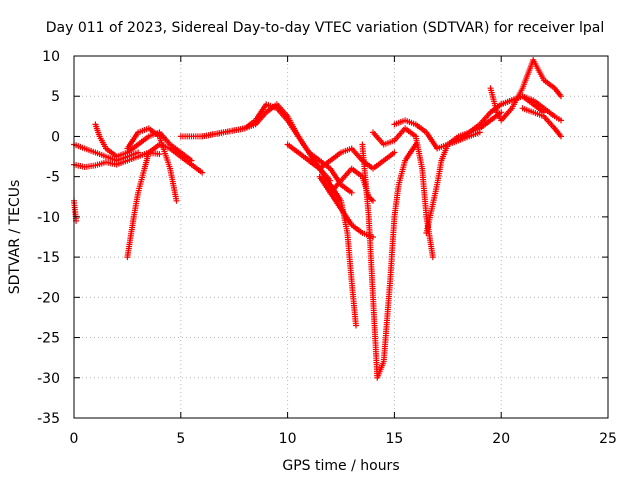  Describe the element at coordinates (340, 466) in the screenshot. I see `x-axis-label: GPS time / hours` at that location.